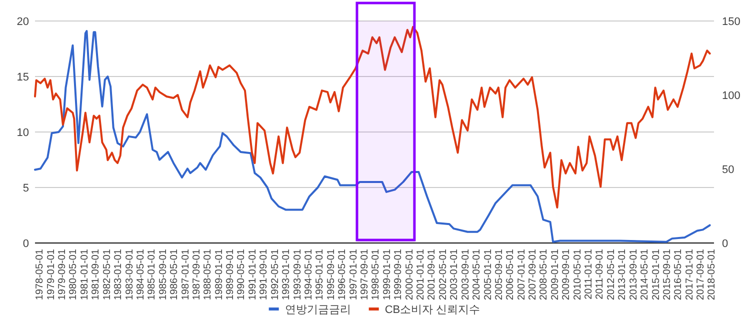 The image size is (743, 325). What do you see at coordinates (196, 274) in the screenshot?
I see `x-tick-label: 1987-09-01` at bounding box center [196, 274].